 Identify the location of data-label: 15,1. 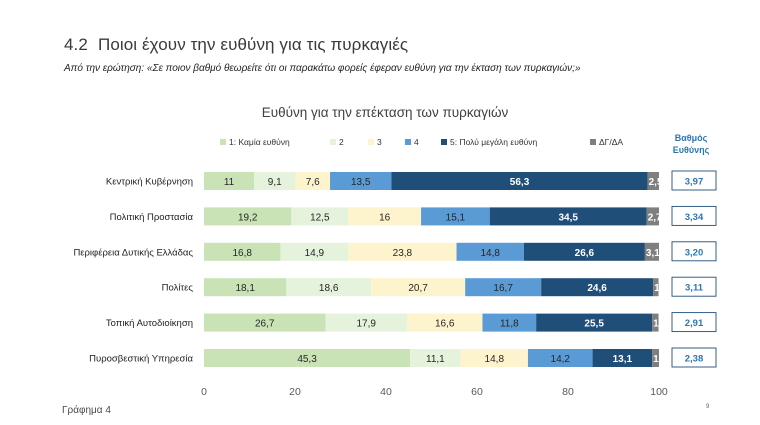
(456, 217).